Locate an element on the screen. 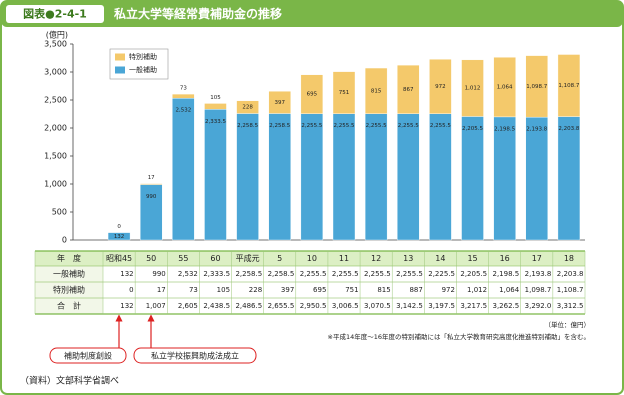 Image resolution: width=624 pixels, height=395 pixels. table-cell: 2,193.8 is located at coordinates (538, 274).